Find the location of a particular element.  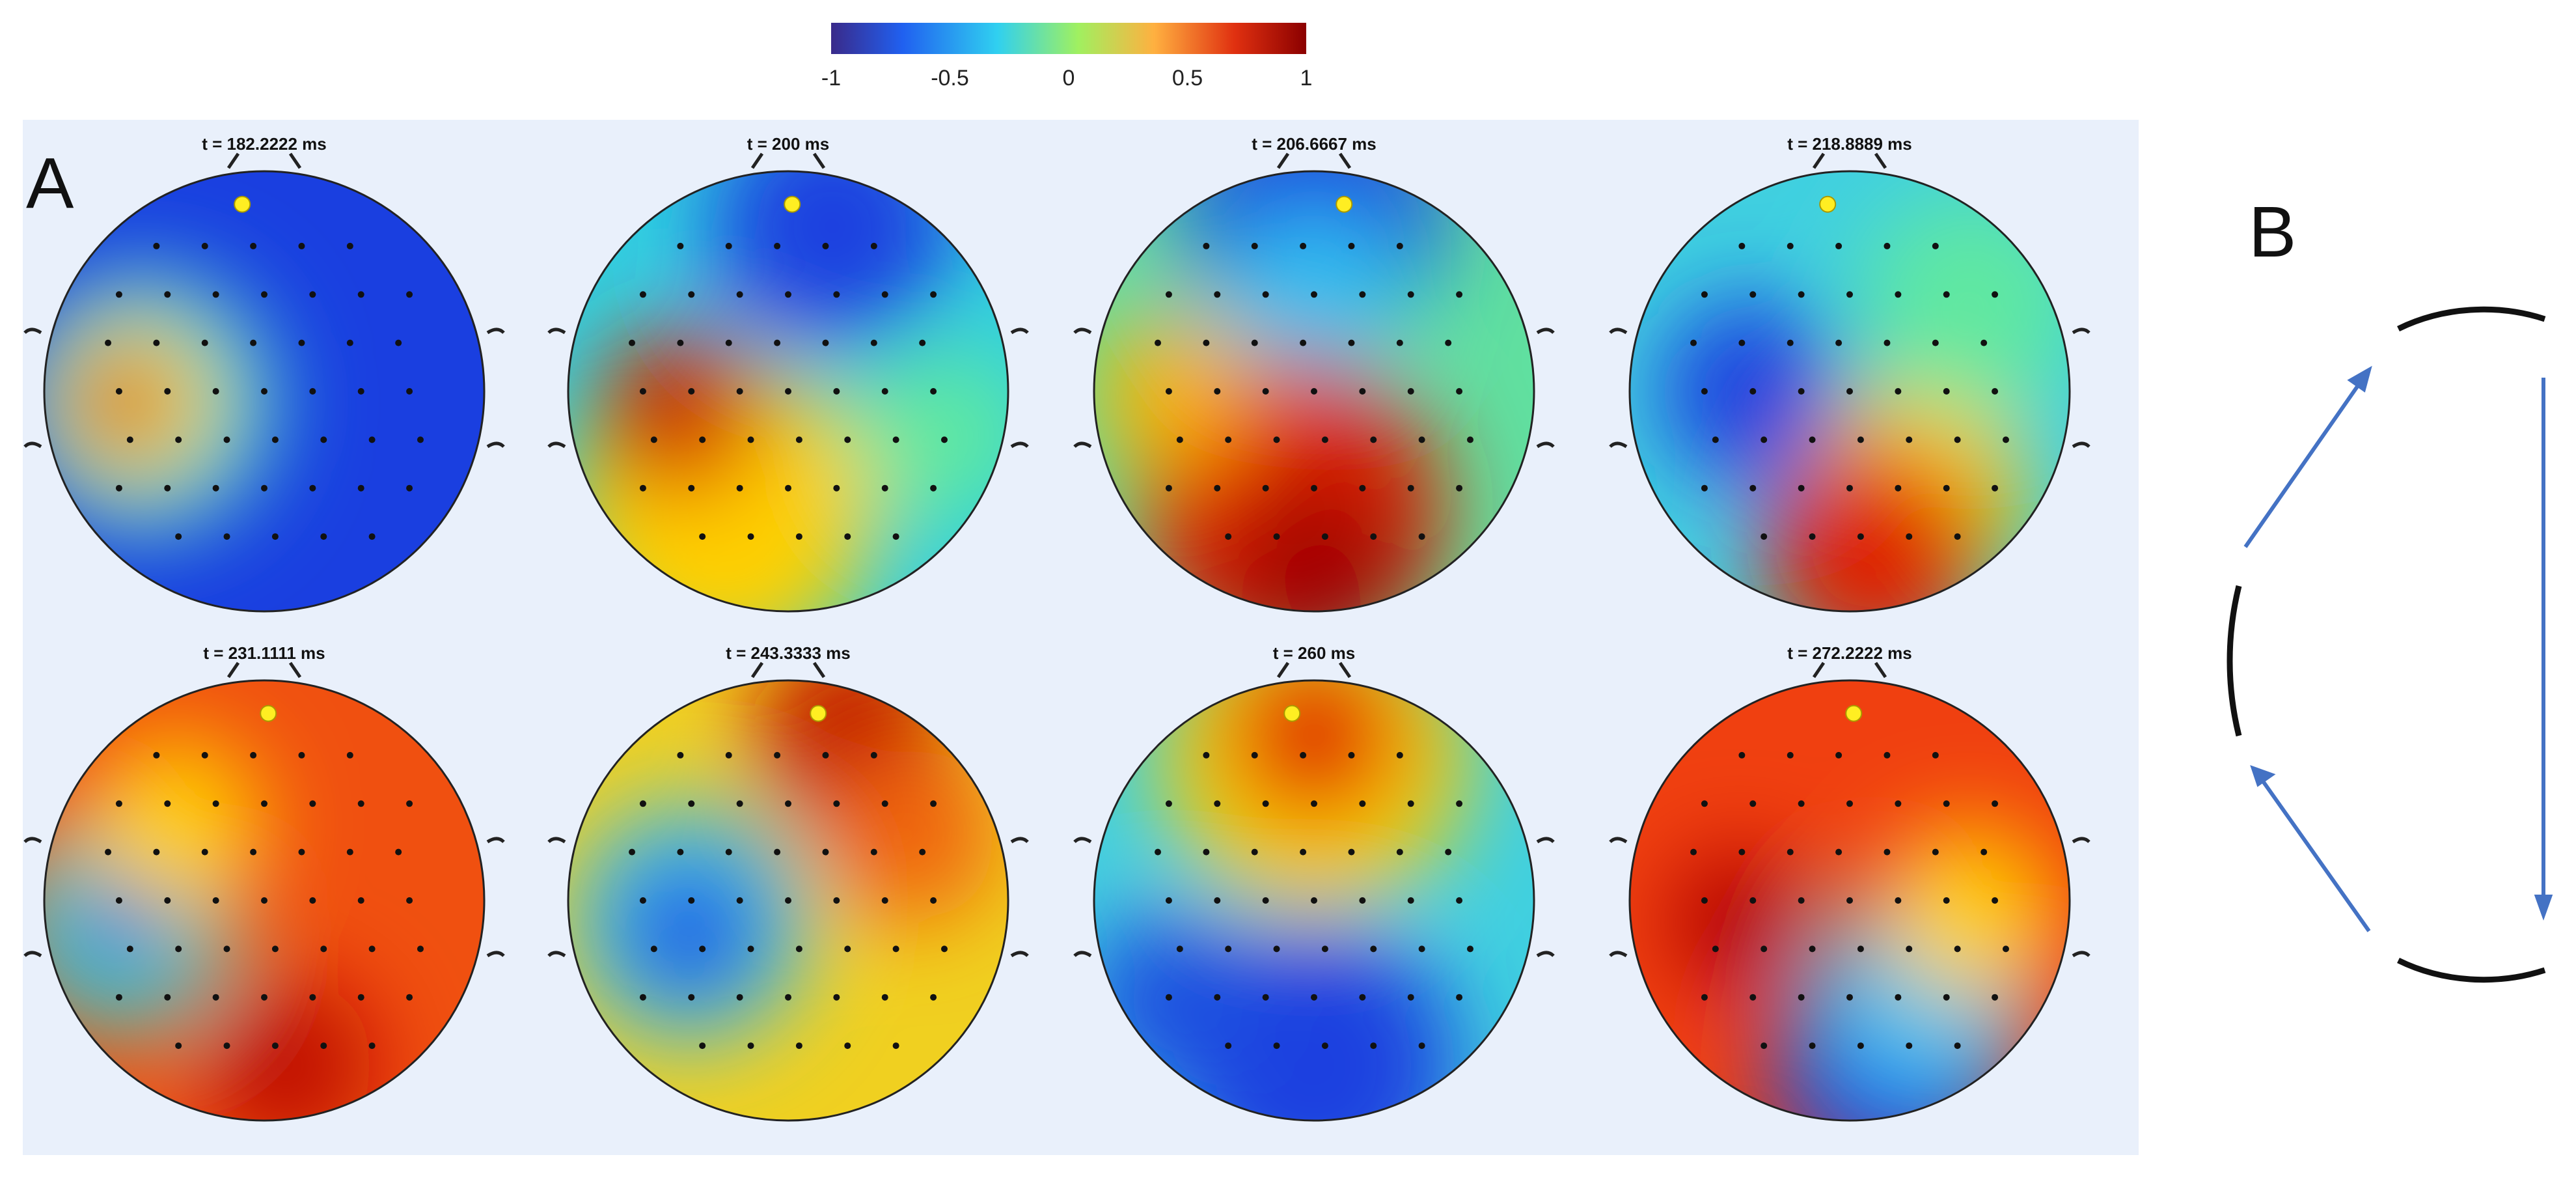

colorbar-tick-label: -0.5 is located at coordinates (950, 78).